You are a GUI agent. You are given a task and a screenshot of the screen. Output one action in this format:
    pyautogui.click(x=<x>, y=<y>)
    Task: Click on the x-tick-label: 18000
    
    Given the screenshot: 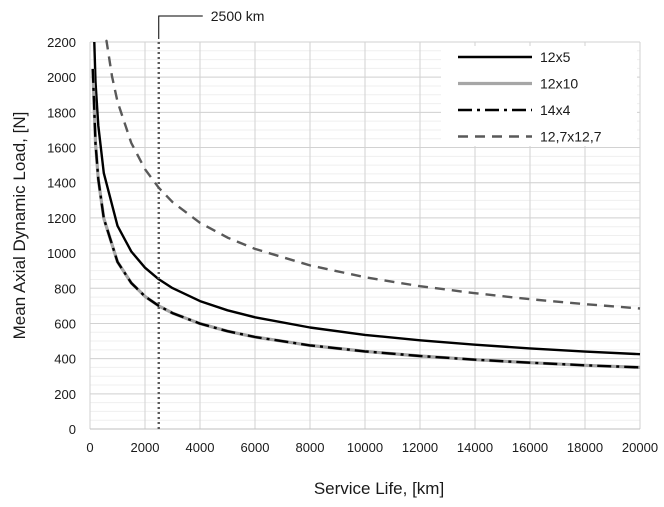 What is the action you would take?
    pyautogui.click(x=585, y=447)
    